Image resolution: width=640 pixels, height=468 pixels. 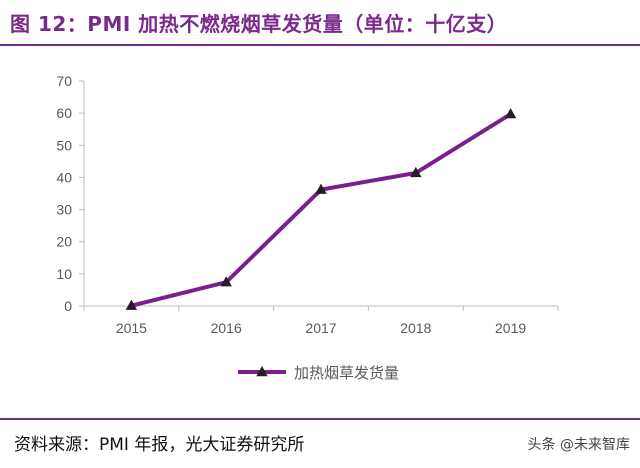 I want to click on x-tick-label: 2019, so click(x=510, y=328).